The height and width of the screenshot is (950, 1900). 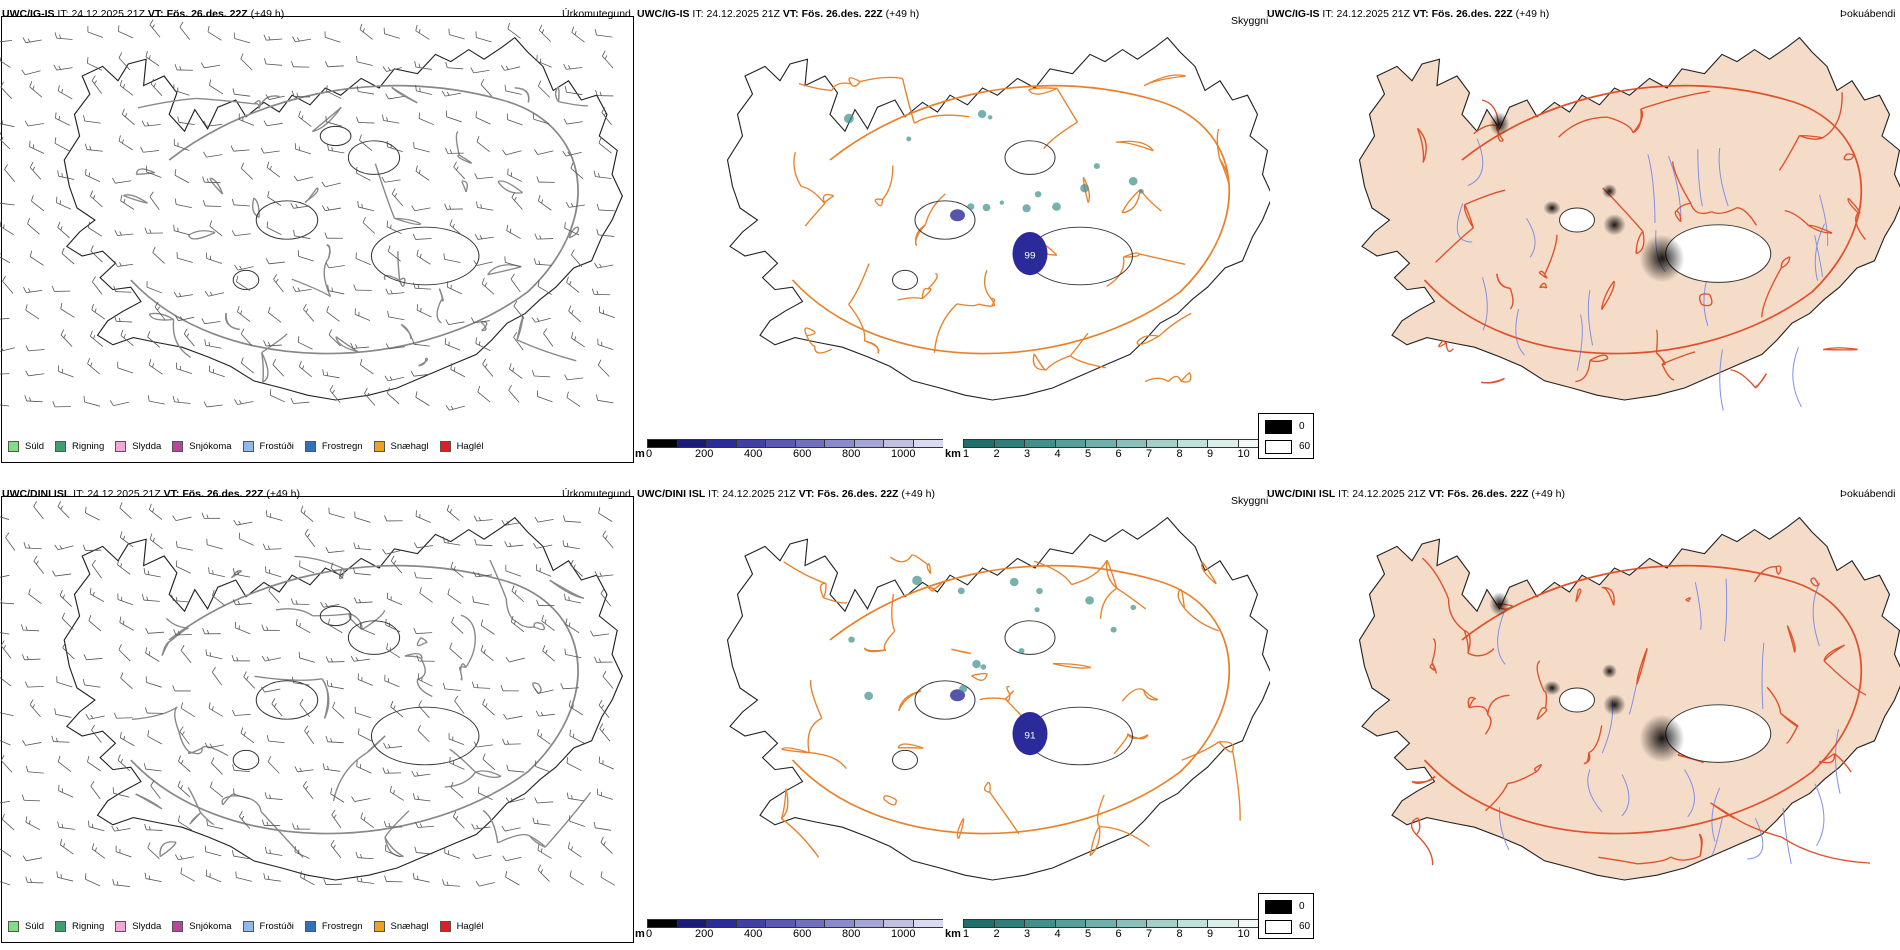 What do you see at coordinates (147, 446) in the screenshot?
I see `legend-label: Slydda` at bounding box center [147, 446].